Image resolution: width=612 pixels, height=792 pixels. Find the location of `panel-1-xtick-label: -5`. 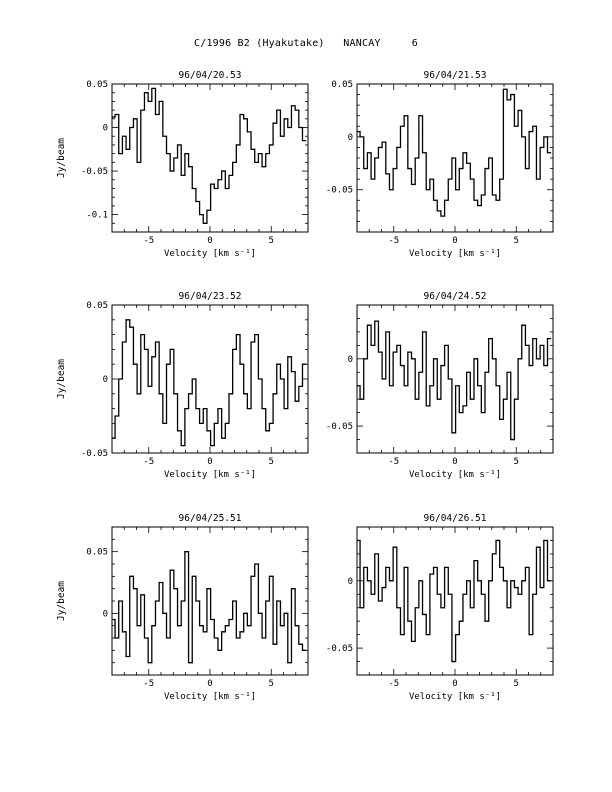

panel-1-xtick-label: -5 is located at coordinates (148, 241).